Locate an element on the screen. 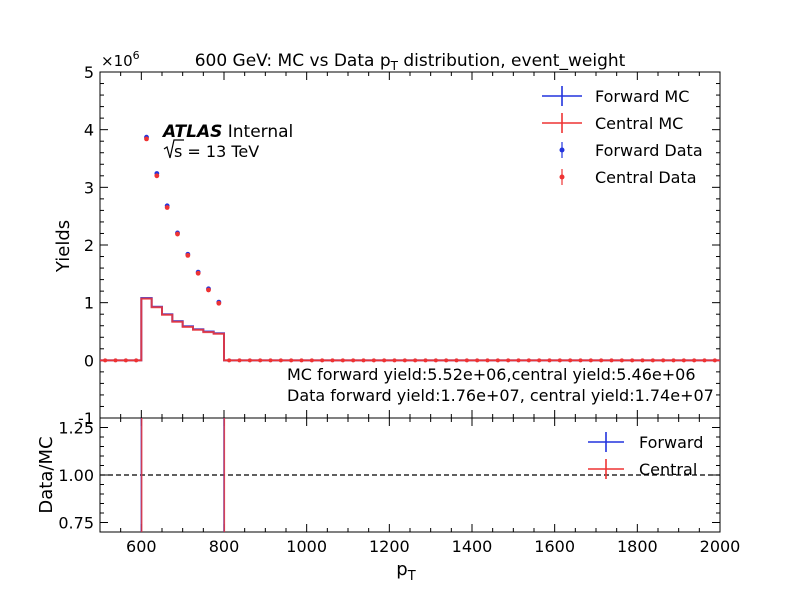 Image resolution: width=799 pixels, height=599 pixels. sqrt-s-label: s = 13 TeV is located at coordinates (211, 150).